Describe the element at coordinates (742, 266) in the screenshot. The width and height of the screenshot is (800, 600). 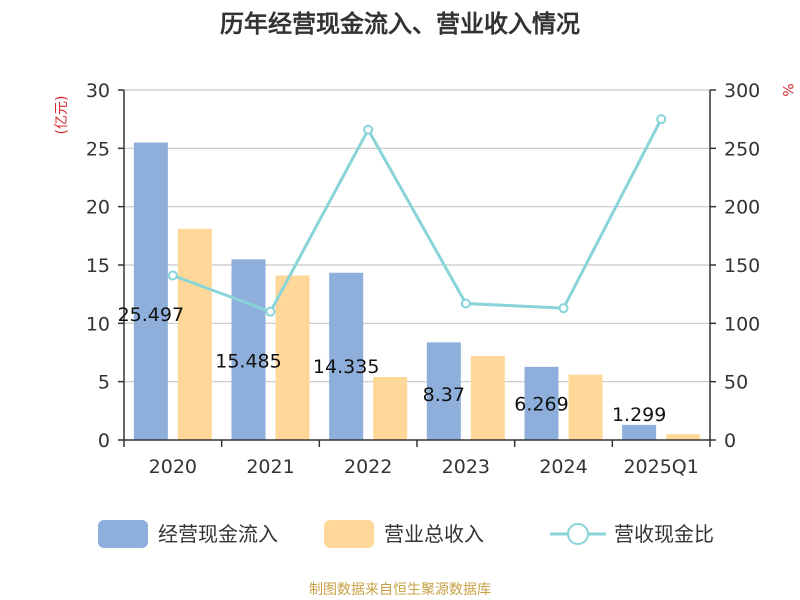
I see `y-right-tick-label: 150` at that location.